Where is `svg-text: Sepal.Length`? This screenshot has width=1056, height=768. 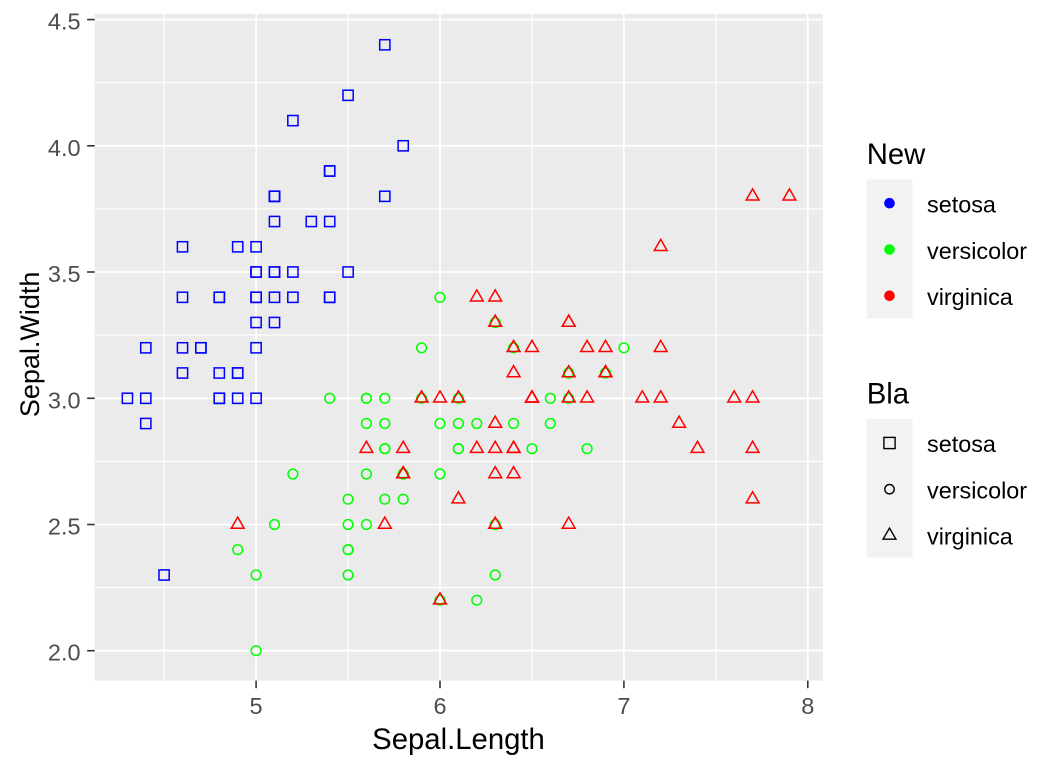
svg-text: Sepal.Length is located at coordinates (458, 739).